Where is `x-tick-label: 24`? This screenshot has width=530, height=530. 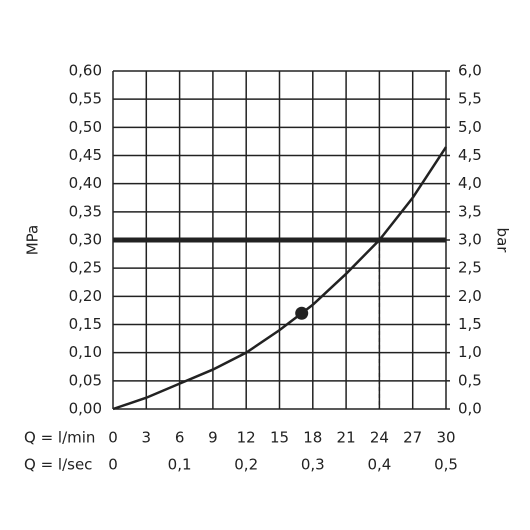
x-tick-label: 24 is located at coordinates (379, 438).